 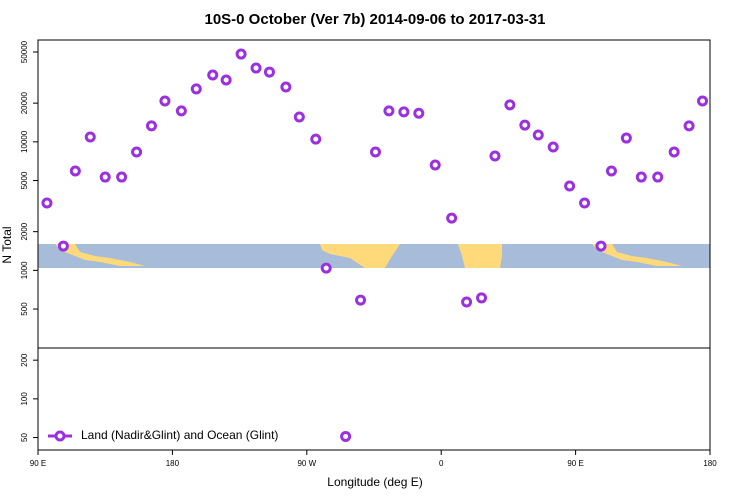 I want to click on x-tick-label: 90 W, so click(x=306, y=463).